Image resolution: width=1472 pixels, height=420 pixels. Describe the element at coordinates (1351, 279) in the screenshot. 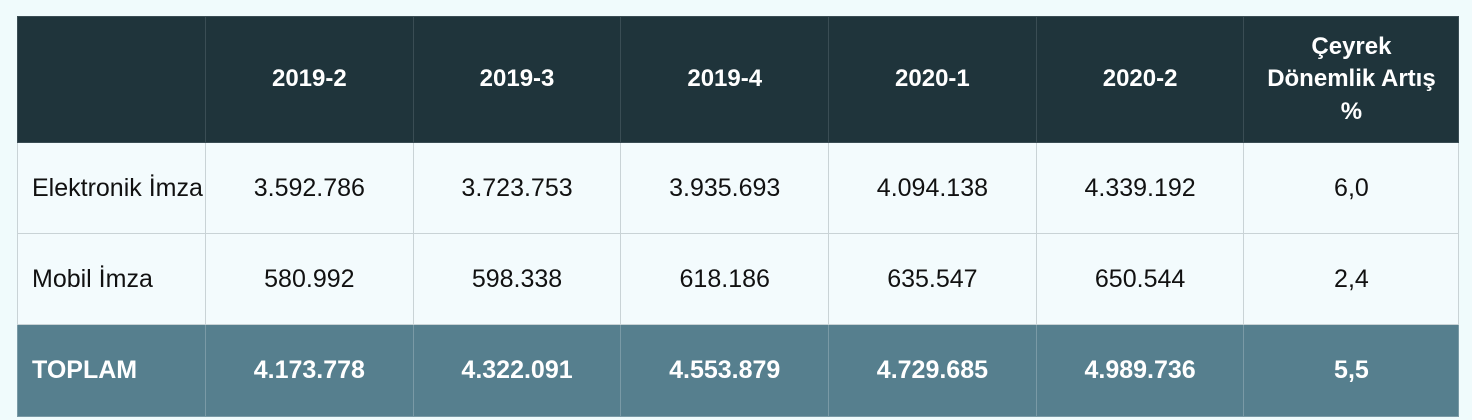

I see `table-cell-growth: 2,4` at that location.